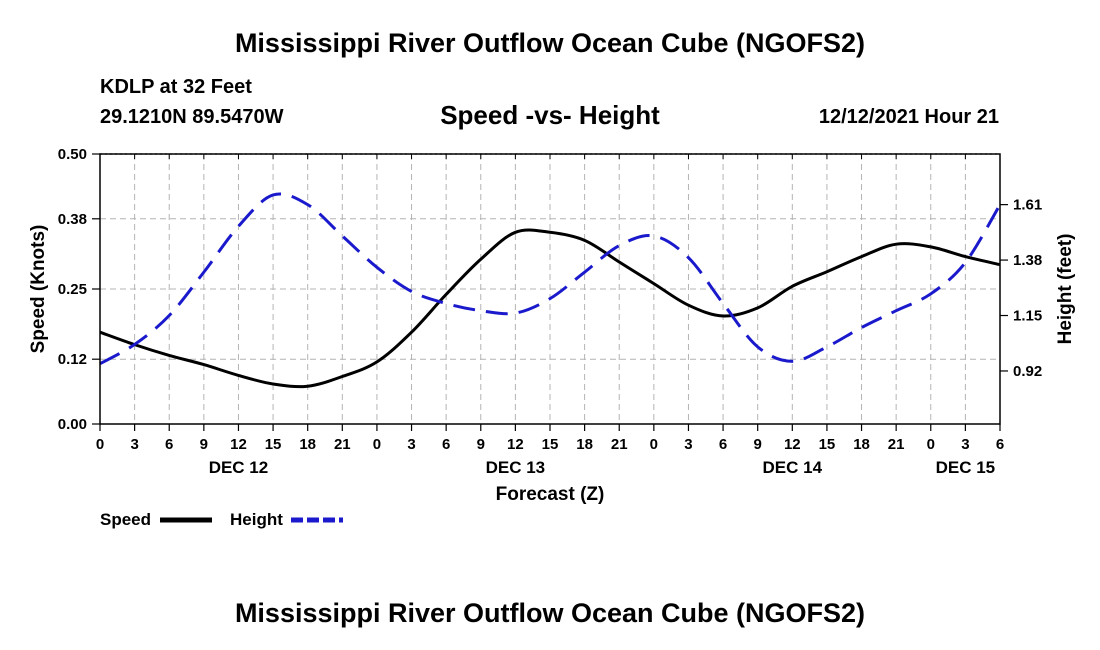 The image size is (1100, 650). What do you see at coordinates (516, 467) in the screenshot?
I see `date-label: DEC 13` at bounding box center [516, 467].